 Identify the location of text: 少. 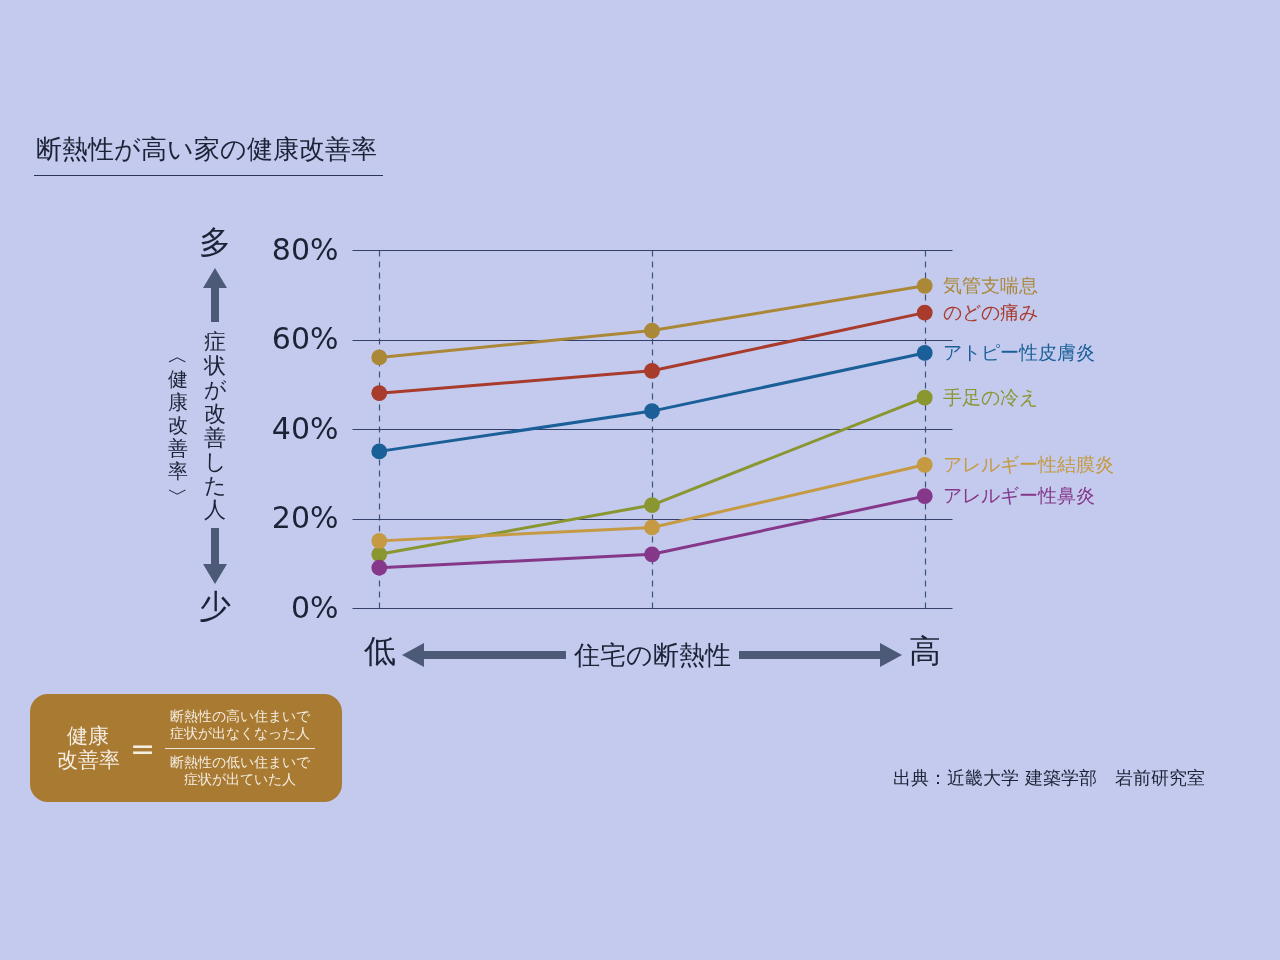
(215, 606).